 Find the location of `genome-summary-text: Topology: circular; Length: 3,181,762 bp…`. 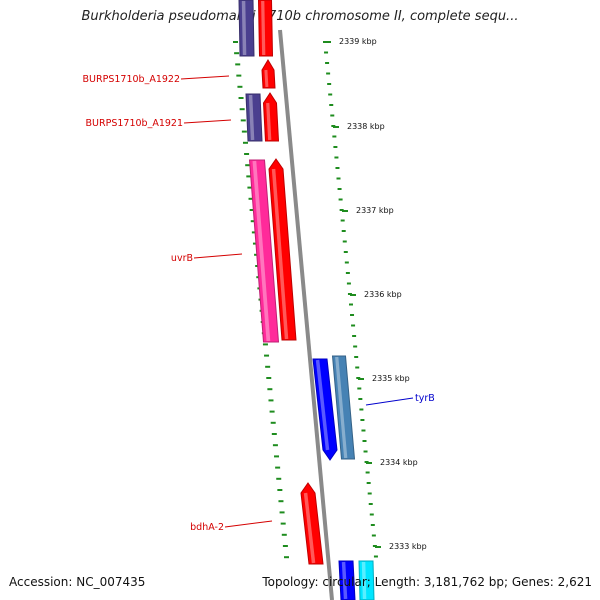

genome-summary-text: Topology: circular; Length: 3,181,762 bp… is located at coordinates (427, 582).